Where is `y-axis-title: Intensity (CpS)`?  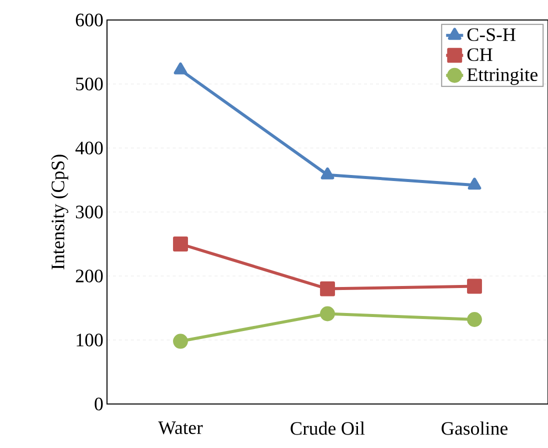 y-axis-title: Intensity (CpS) is located at coordinates (59, 212).